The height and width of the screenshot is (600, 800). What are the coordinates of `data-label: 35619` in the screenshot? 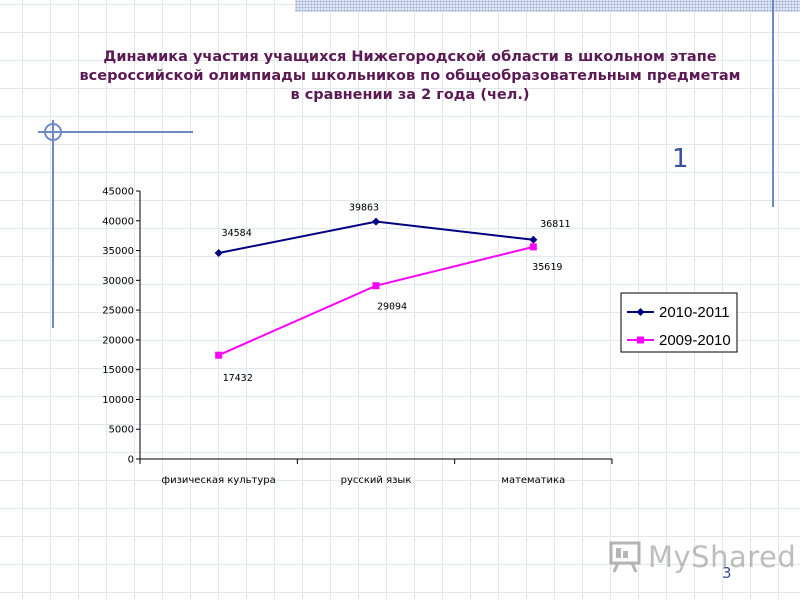 It's located at (547, 267).